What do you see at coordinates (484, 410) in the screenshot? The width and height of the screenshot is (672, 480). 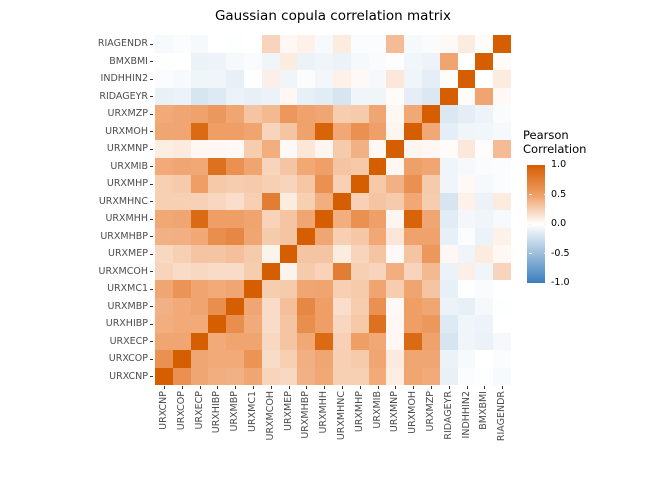 I see `x-axis-label: BMXBMI` at bounding box center [484, 410].